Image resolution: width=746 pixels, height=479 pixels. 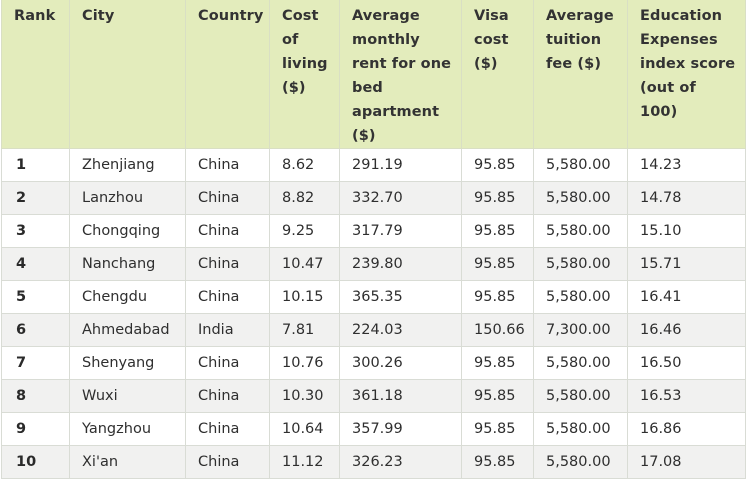 I want to click on city-cell: Ahmedabad, so click(x=127, y=330).